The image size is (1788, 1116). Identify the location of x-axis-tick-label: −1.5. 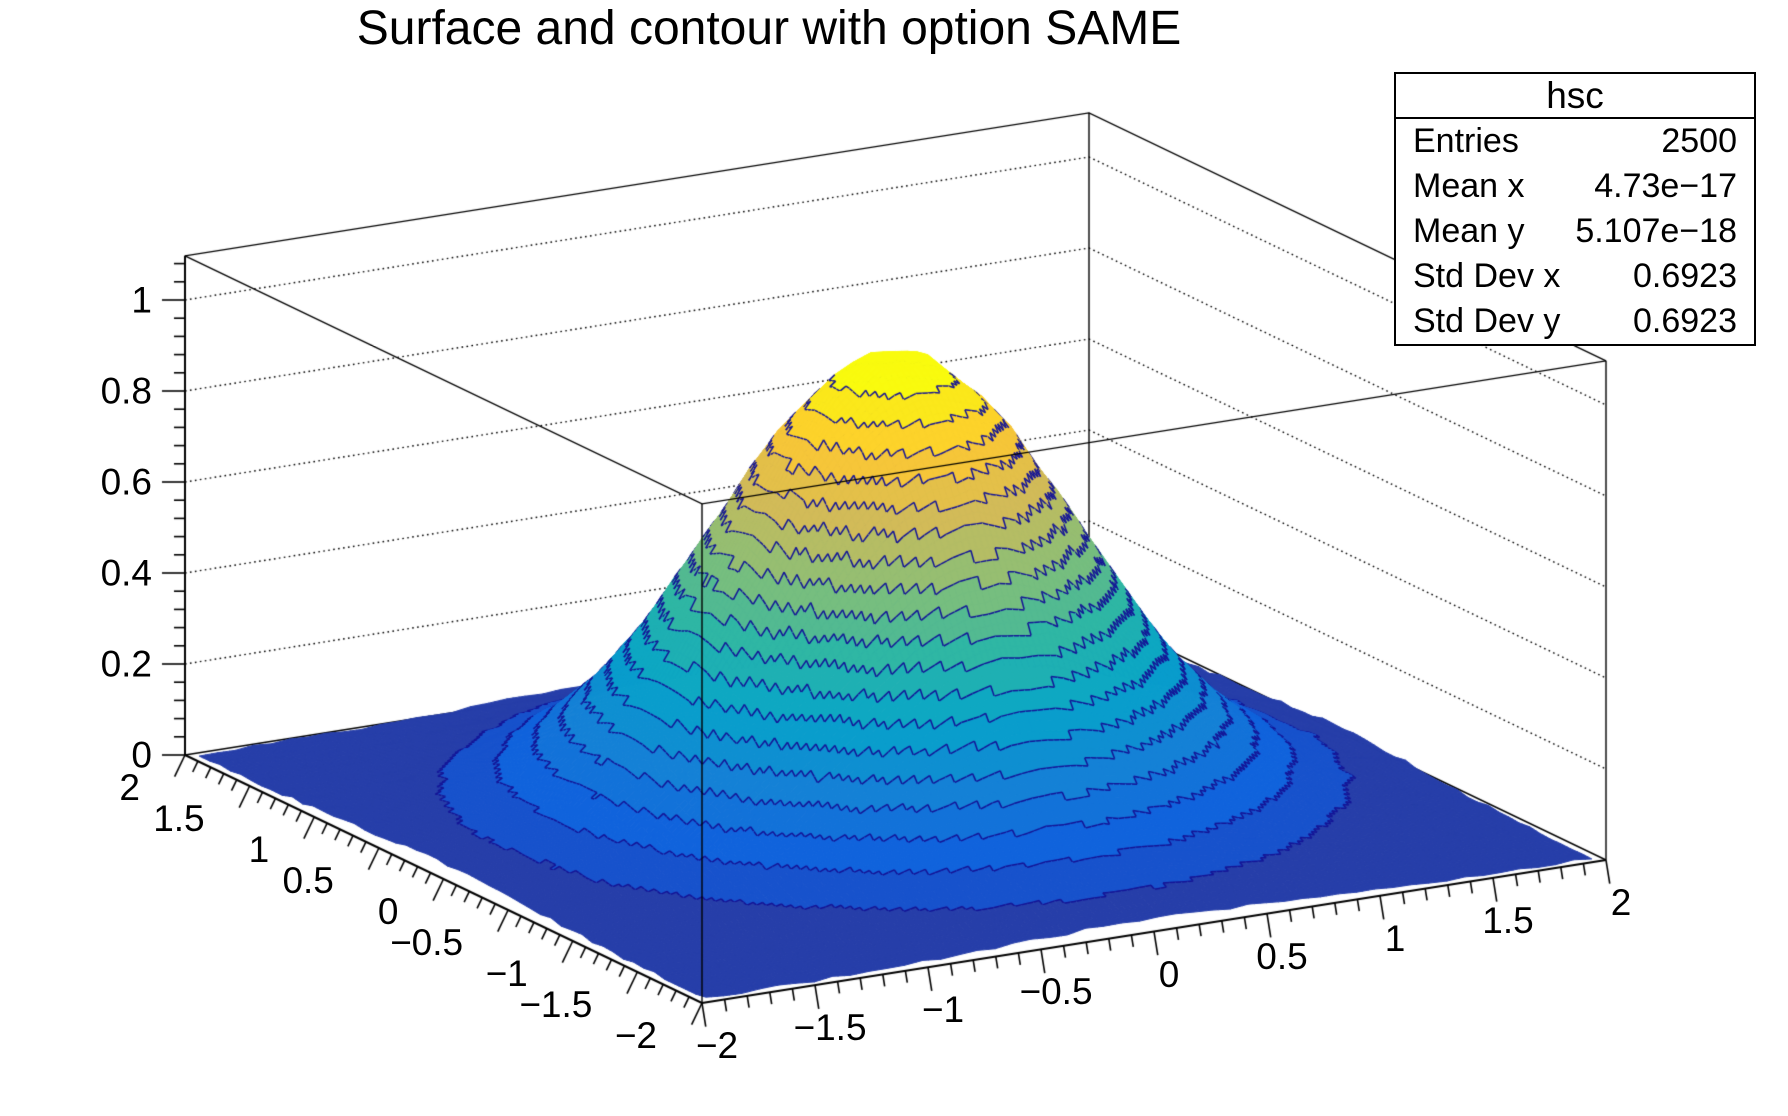
(830, 1028).